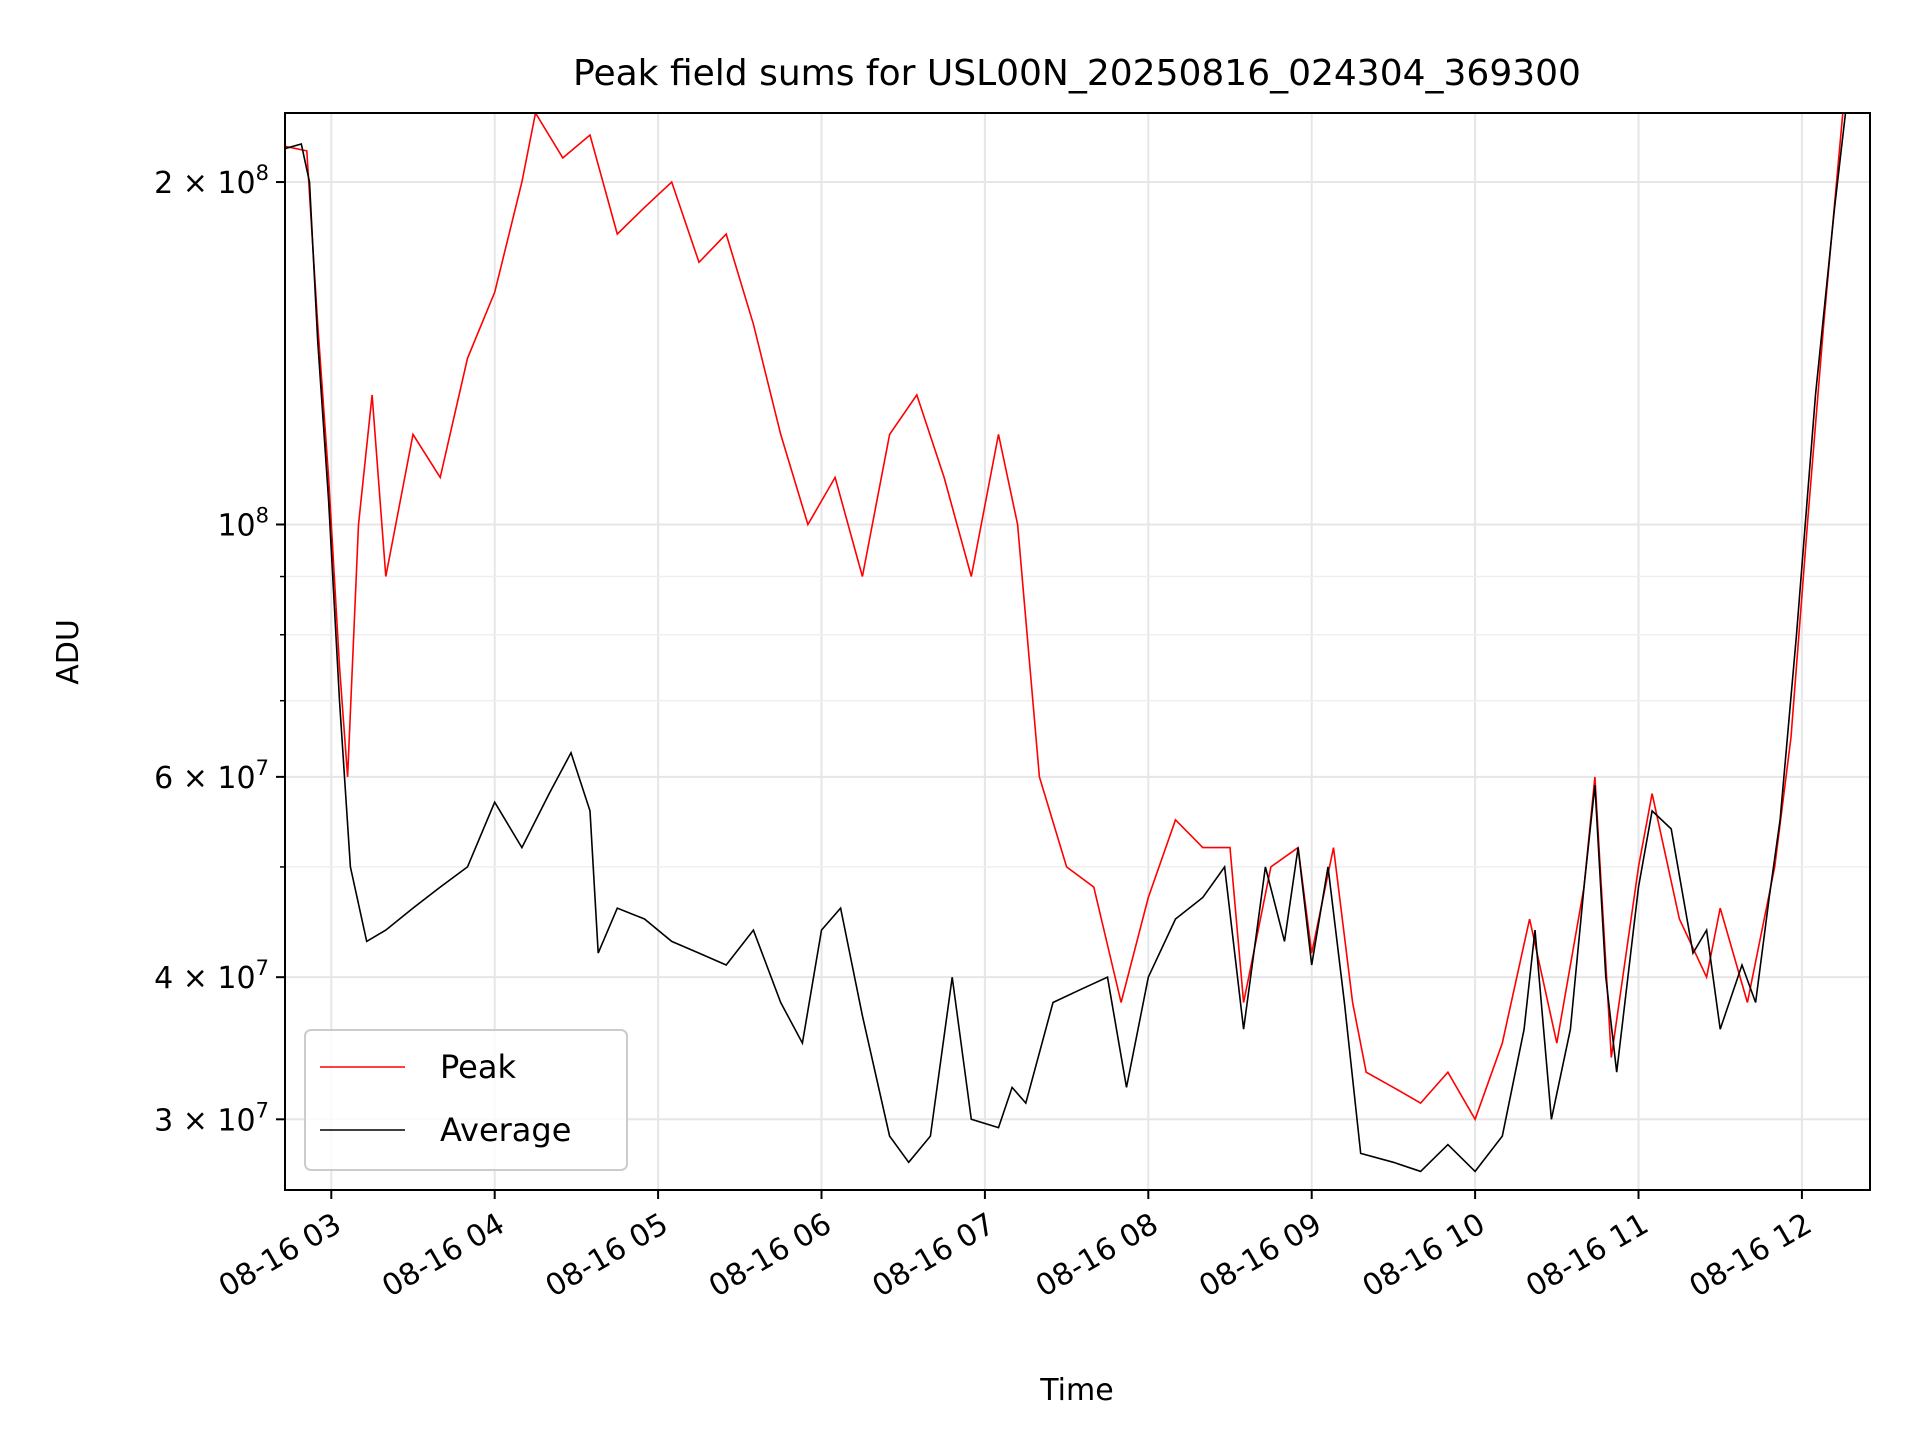  I want to click on legend: Peak Average, so click(466, 1100).